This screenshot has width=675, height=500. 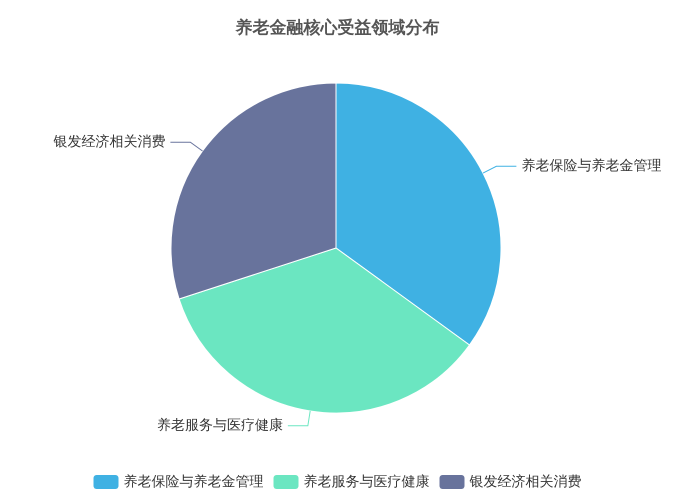 What do you see at coordinates (194, 482) in the screenshot?
I see `legend-label: 养老保险与养老金管理` at bounding box center [194, 482].